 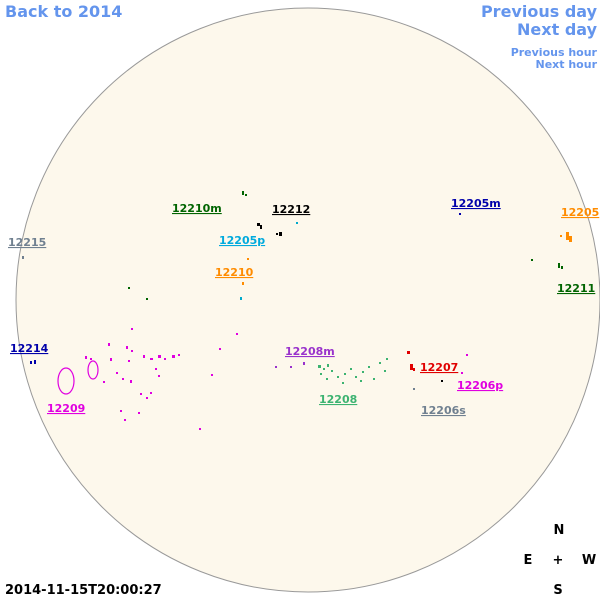 What do you see at coordinates (576, 288) in the screenshot?
I see `region-label: 12211` at bounding box center [576, 288].